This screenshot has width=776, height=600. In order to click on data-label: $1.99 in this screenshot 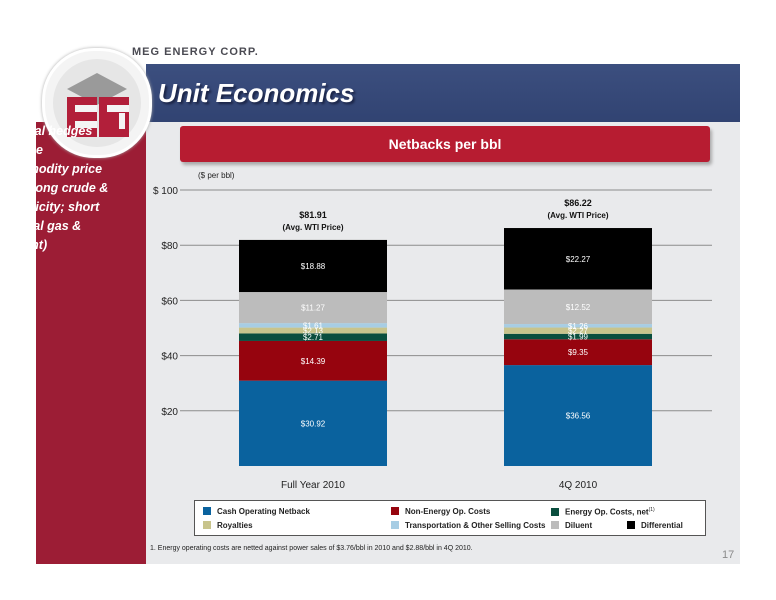, I will do `click(578, 337)`.